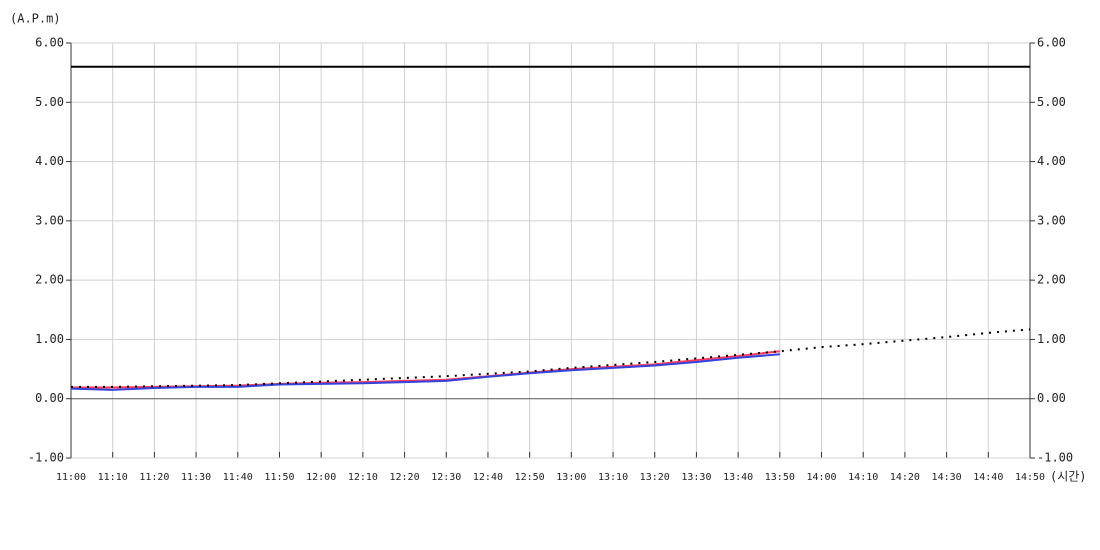 This screenshot has height=550, width=1100. I want to click on y-tick-label: 1.00, so click(49, 339).